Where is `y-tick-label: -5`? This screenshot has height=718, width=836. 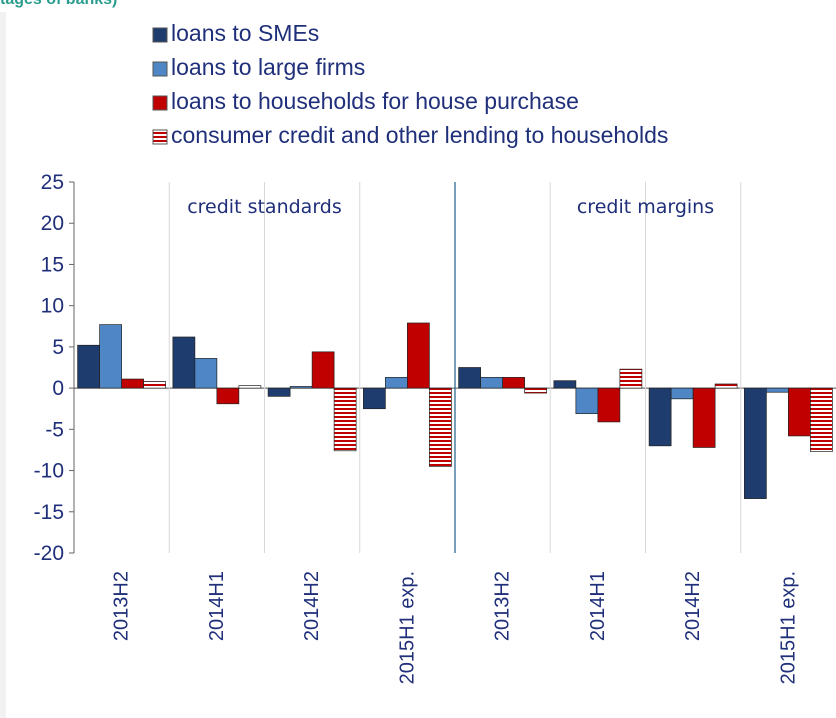
y-tick-label: -5 is located at coordinates (54, 429).